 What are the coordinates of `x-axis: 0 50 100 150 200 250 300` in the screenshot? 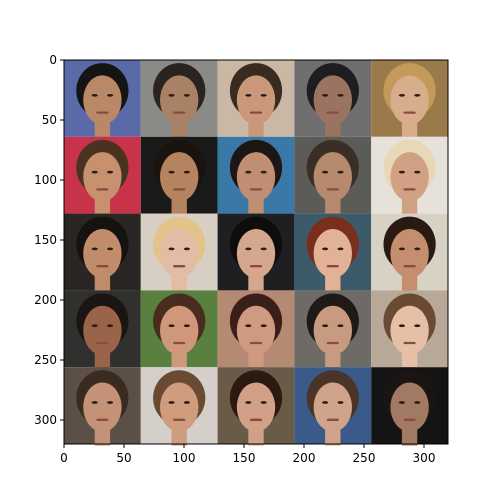 It's located at (247, 454).